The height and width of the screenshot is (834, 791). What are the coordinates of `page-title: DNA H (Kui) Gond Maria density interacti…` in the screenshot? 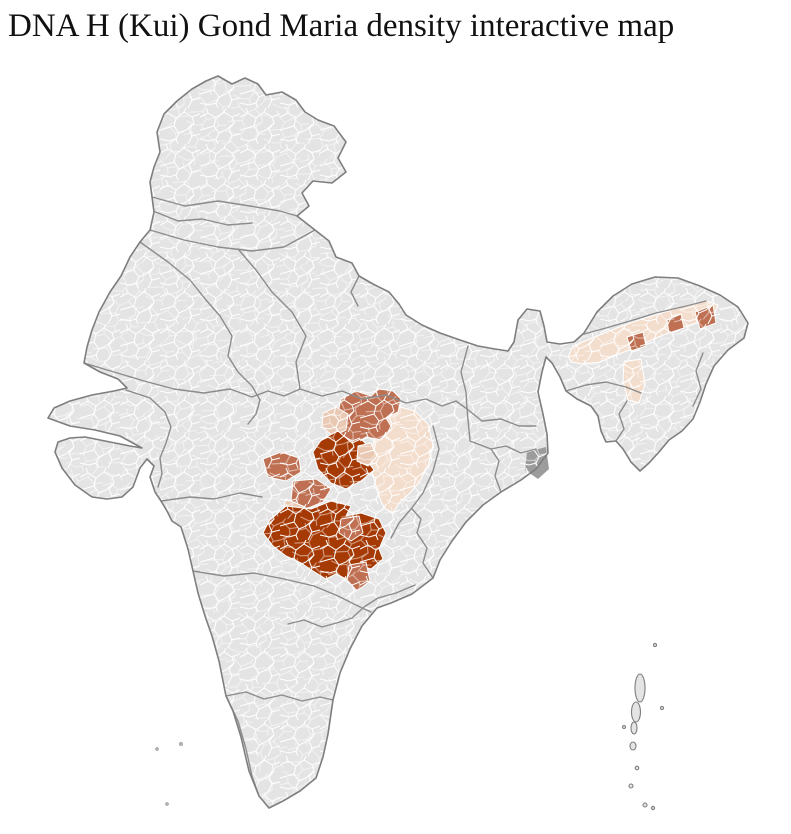 It's located at (341, 26).